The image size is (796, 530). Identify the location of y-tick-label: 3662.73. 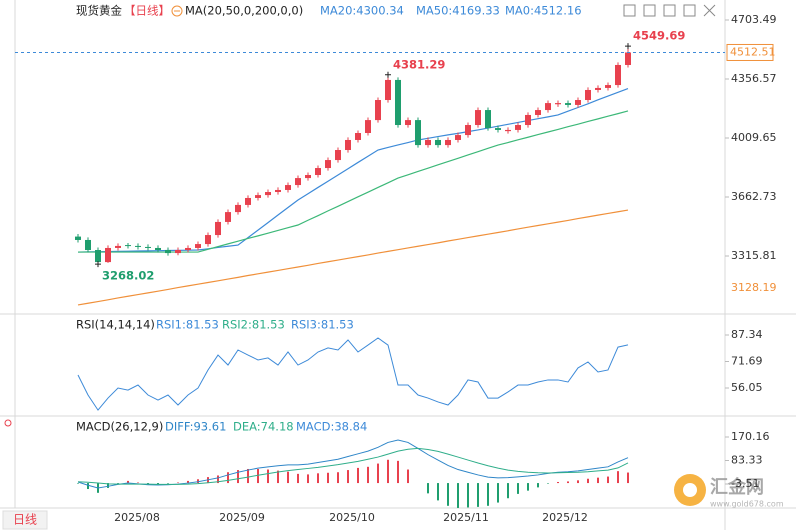
(754, 196).